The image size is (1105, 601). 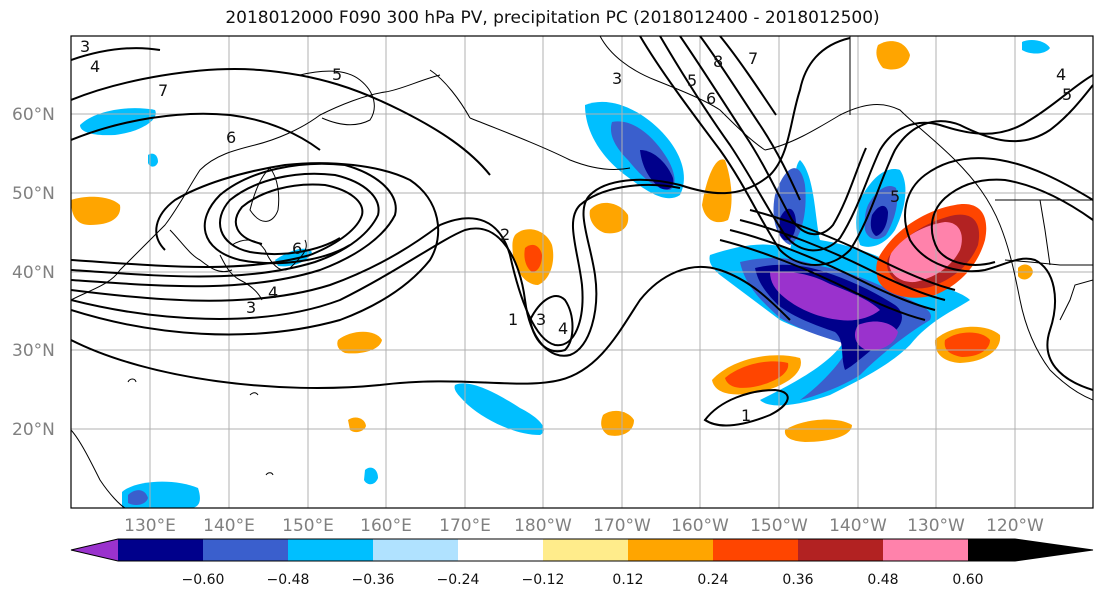 What do you see at coordinates (936, 526) in the screenshot?
I see `lon-label: 130°W` at bounding box center [936, 526].